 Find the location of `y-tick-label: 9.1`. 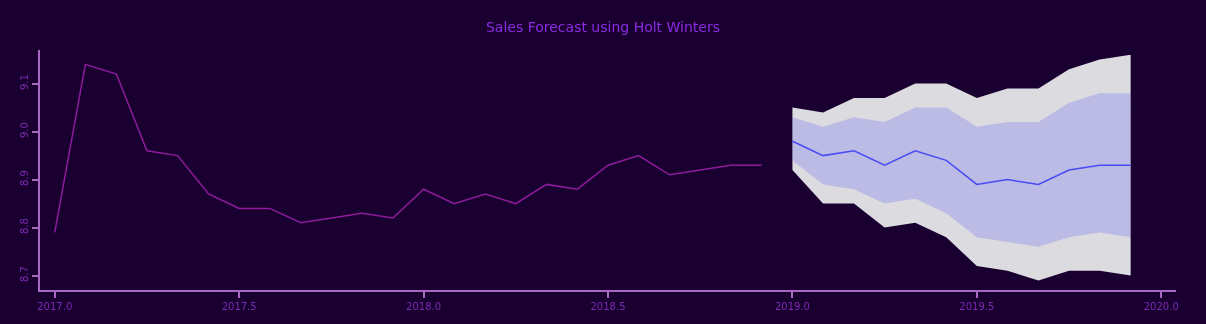

y-tick-label: 9.1 is located at coordinates (24, 82).